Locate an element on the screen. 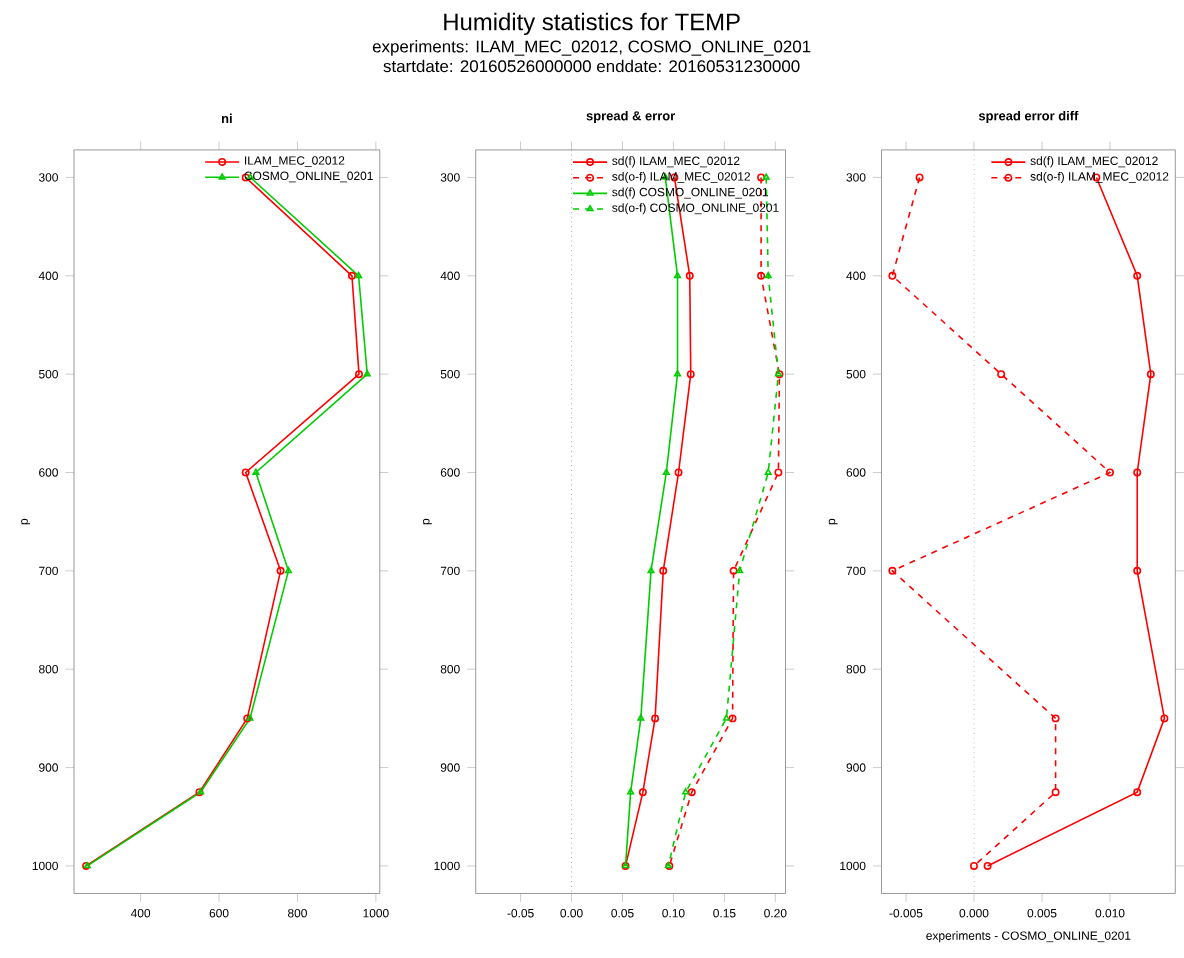 Image resolution: width=1184 pixels, height=958 pixels. text: startdate: 20160526000000 enddate: 20160531230000 is located at coordinates (591, 66).